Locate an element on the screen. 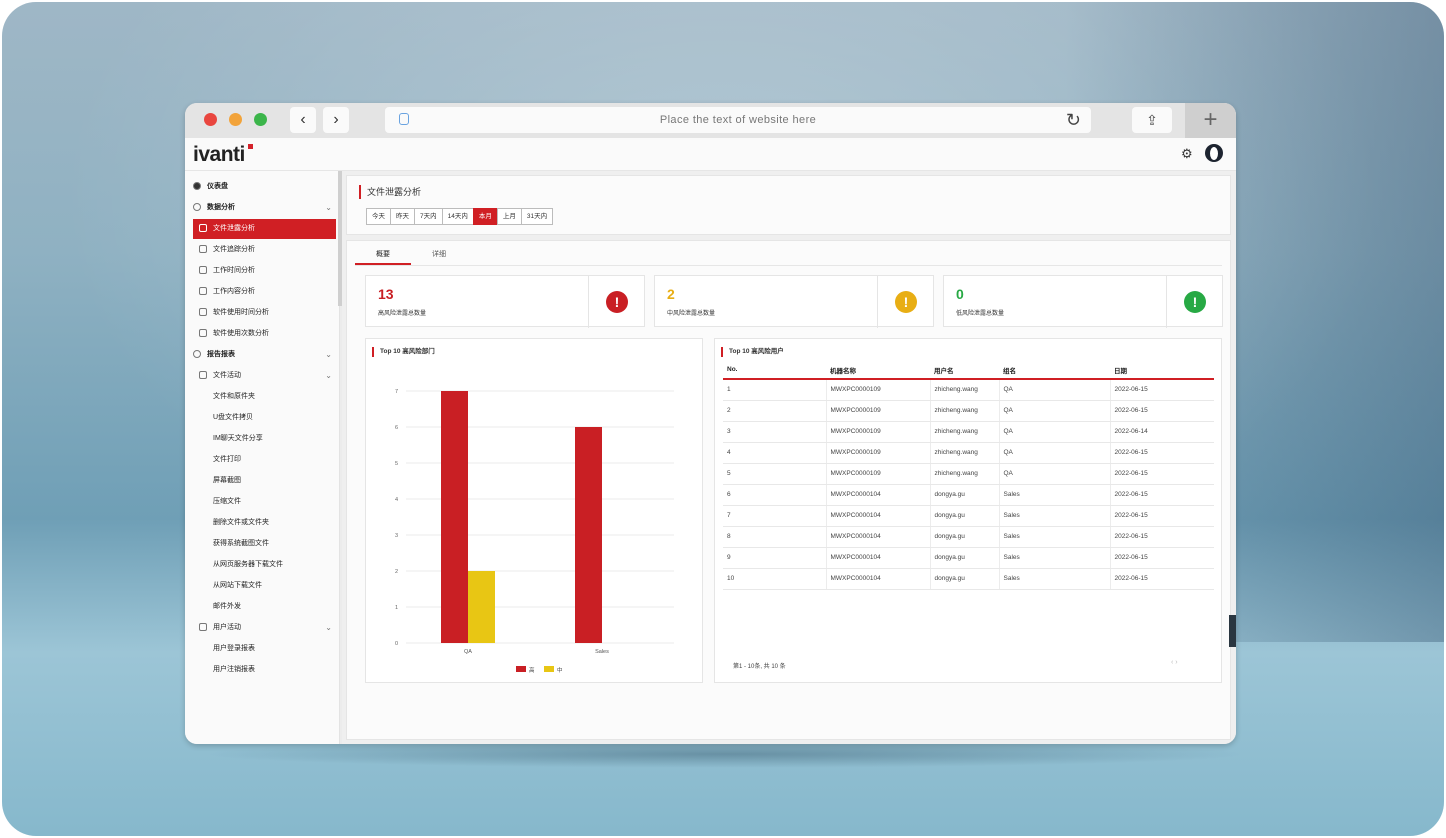 The width and height of the screenshot is (1446, 838). table-row: 1 MWXPC0000109 zhicheng.wang QA 2022-06-15 is located at coordinates (968, 390).